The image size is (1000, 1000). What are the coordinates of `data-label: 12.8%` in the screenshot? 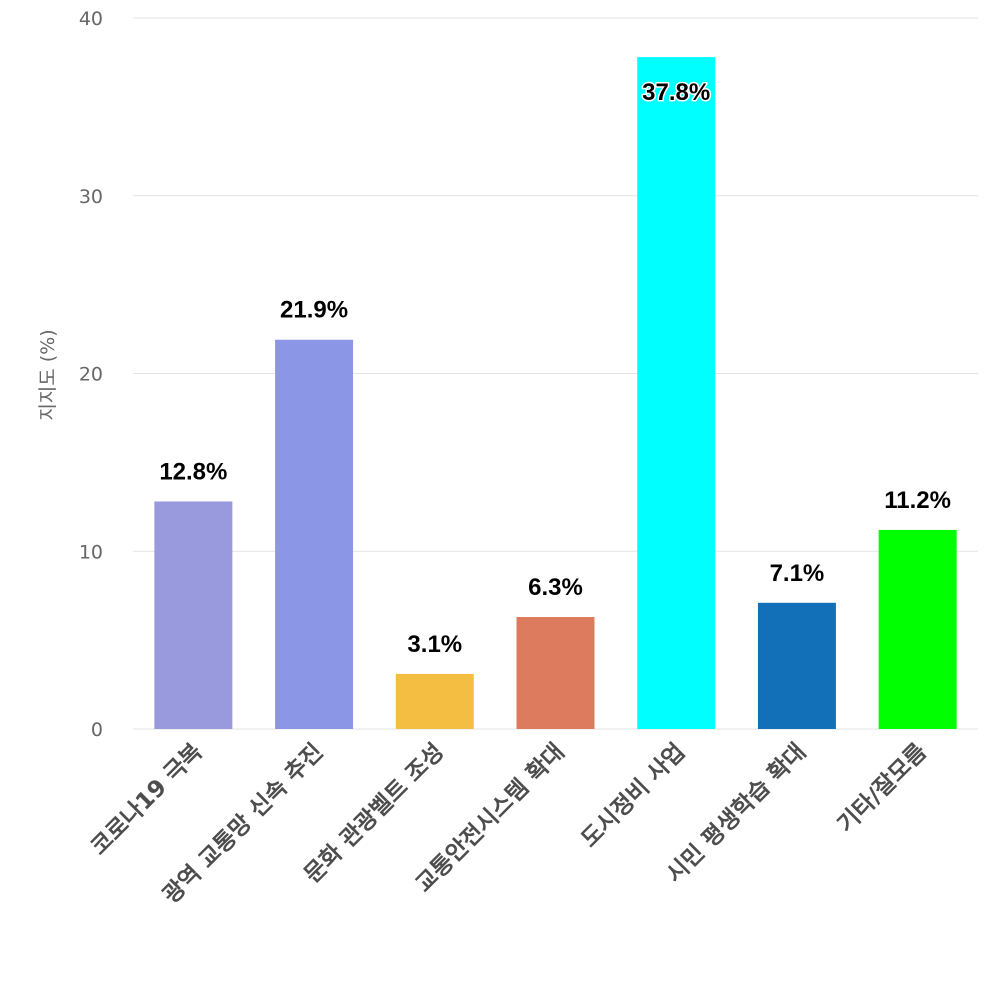 It's located at (193, 471).